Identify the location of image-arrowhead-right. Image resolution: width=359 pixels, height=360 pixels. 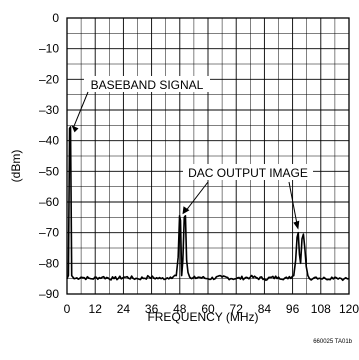
(296, 225).